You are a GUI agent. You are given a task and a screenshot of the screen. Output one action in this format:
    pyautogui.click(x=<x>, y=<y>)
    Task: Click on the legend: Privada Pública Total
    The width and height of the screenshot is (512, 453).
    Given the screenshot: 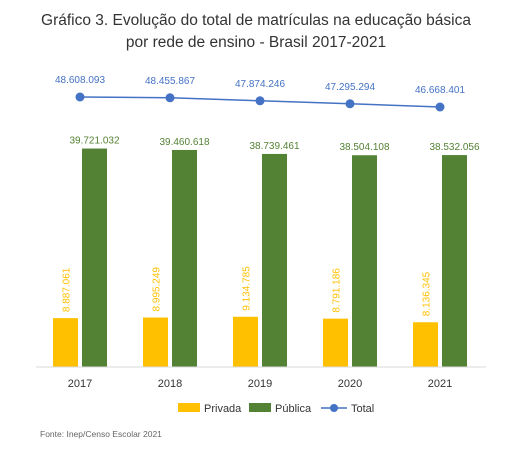 What is the action you would take?
    pyautogui.click(x=276, y=409)
    